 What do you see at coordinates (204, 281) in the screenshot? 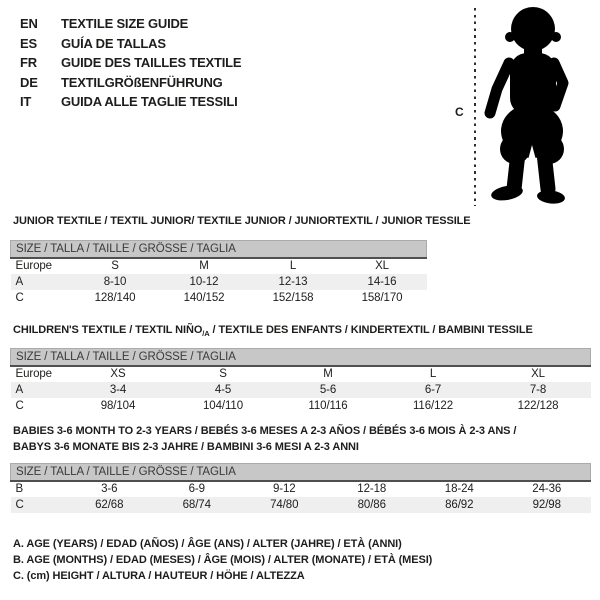
I see `cell: 10-12` at bounding box center [204, 281].